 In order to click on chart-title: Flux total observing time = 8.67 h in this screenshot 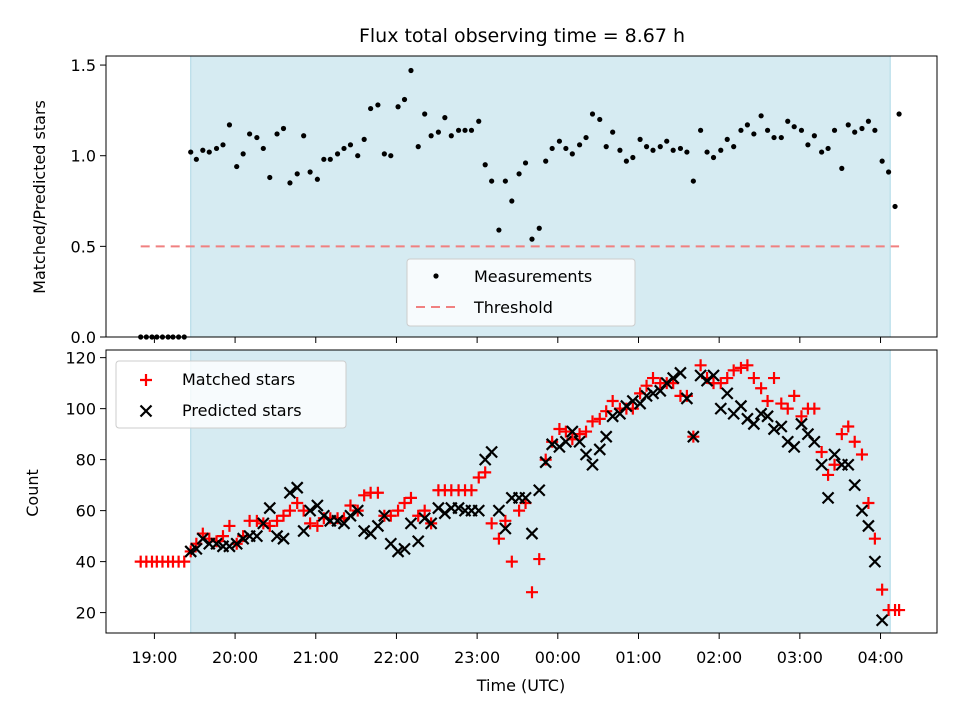, I will do `click(522, 36)`.